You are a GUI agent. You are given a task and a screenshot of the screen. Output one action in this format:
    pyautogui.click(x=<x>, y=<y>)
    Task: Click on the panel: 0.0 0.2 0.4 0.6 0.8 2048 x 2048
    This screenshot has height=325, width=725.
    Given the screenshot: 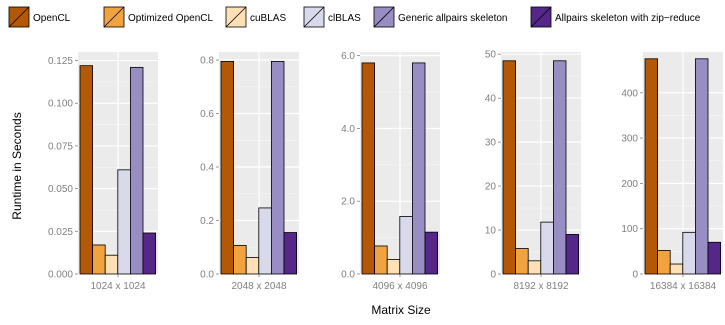 What is the action you would take?
    pyautogui.click(x=249, y=172)
    